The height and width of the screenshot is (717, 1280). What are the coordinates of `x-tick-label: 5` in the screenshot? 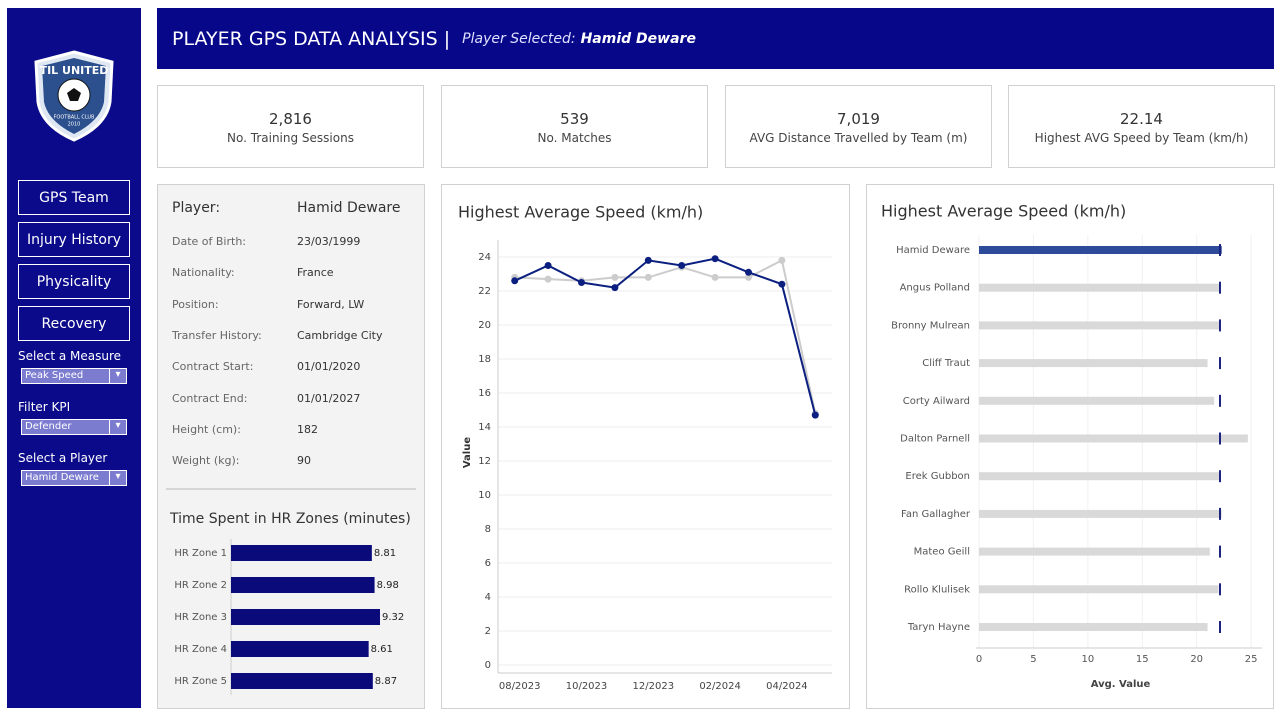 It's located at (1033, 659).